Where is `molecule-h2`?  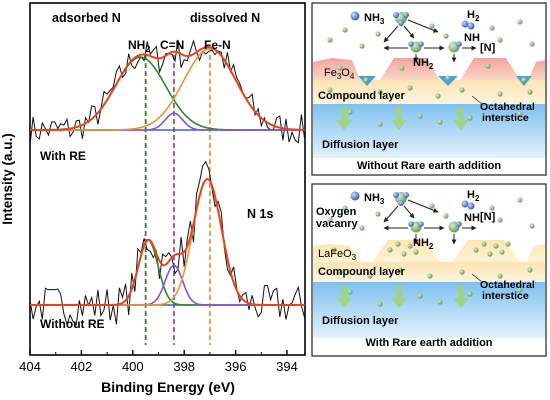 molecule-h2 is located at coordinates (468, 25).